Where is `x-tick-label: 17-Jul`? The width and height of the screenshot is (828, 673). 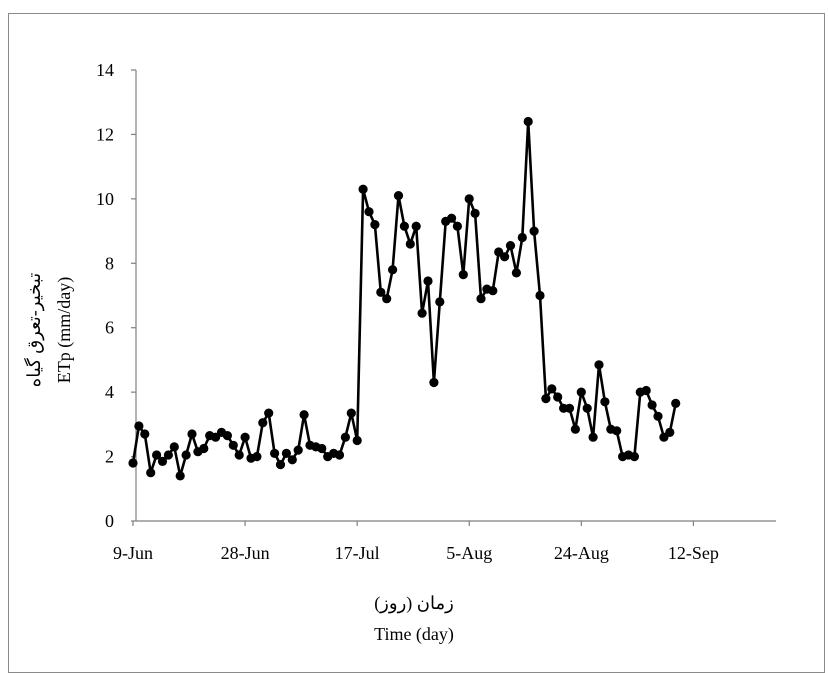
x-tick-label: 17-Jul is located at coordinates (357, 553).